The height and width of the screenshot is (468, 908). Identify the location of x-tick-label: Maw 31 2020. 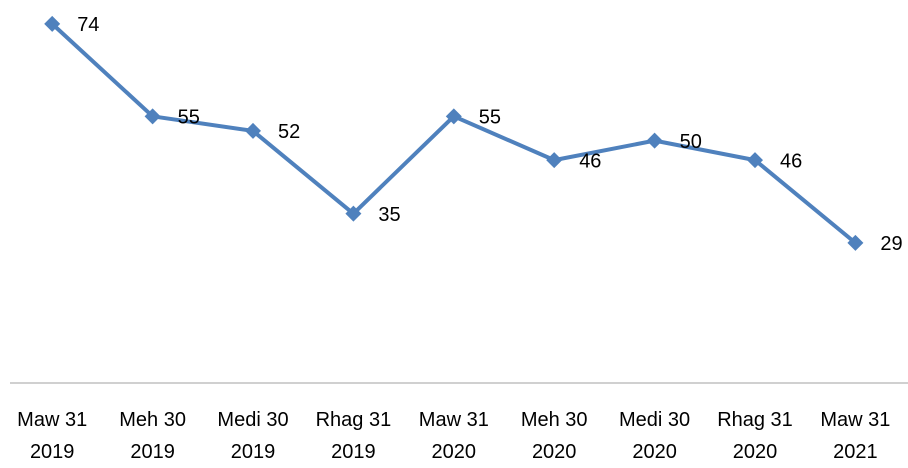
(453, 436).